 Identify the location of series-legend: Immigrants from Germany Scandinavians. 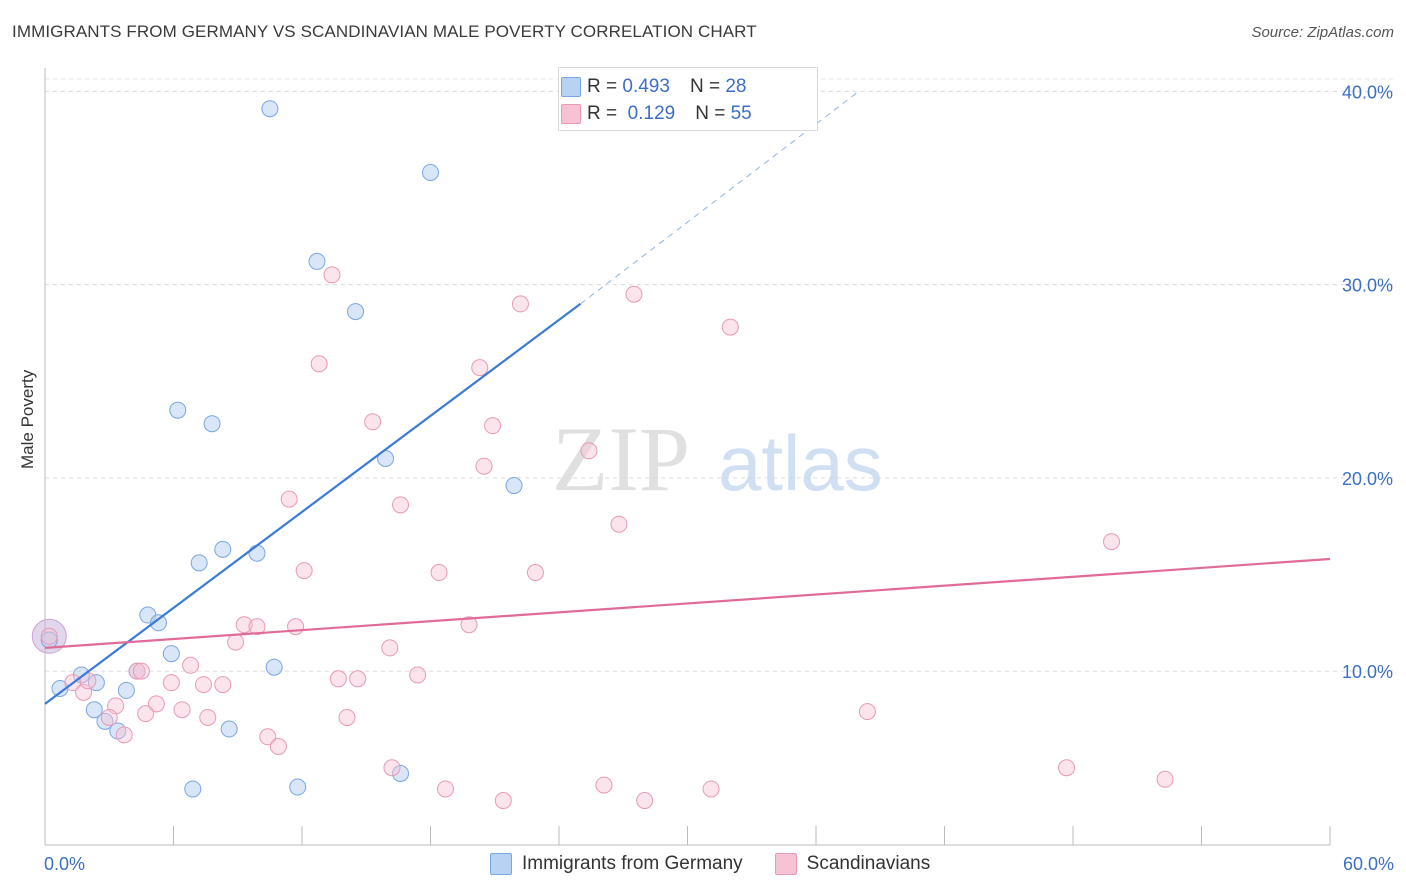
(726, 864).